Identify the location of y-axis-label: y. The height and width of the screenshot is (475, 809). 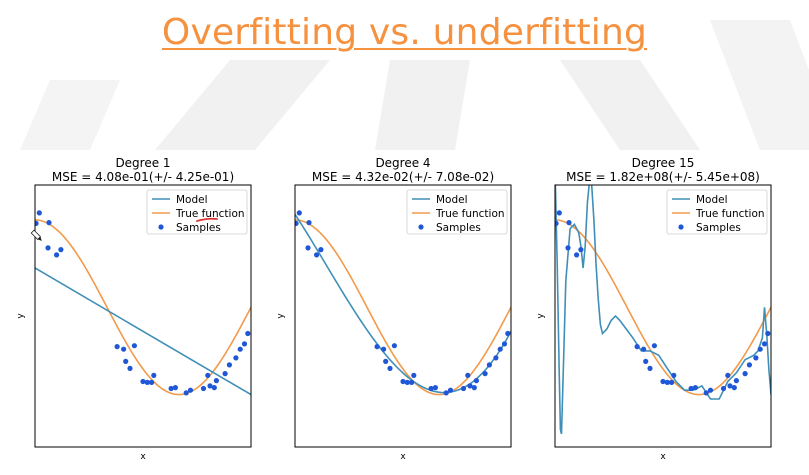
(21, 316).